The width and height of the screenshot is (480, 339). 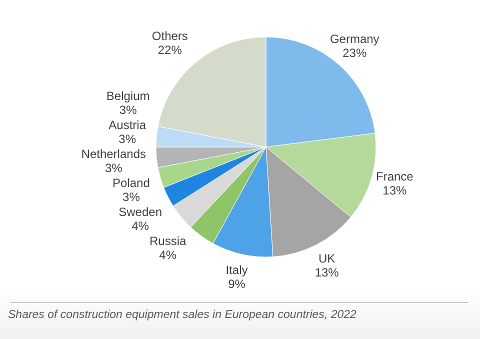 I want to click on slice-label: Germany, so click(x=355, y=39).